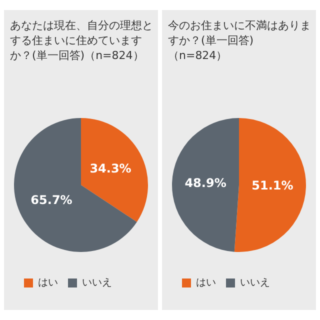 The height and width of the screenshot is (320, 320). I want to click on chart-title: 今のお住まいに不満はありますか？(単一回答)（n=824）, so click(240, 41).